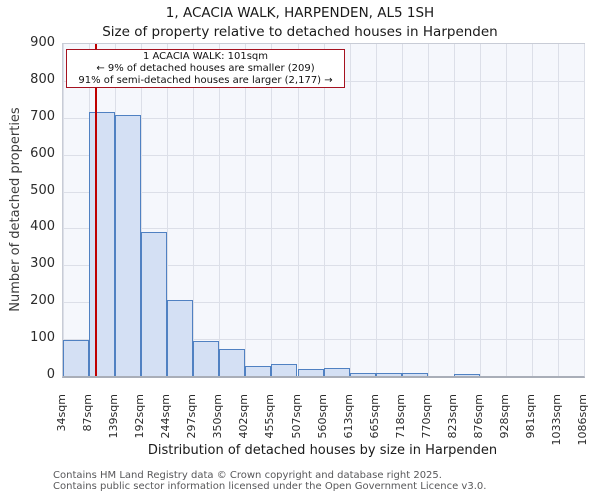  Describe the element at coordinates (42, 153) in the screenshot. I see `y-tick-label: 600` at that location.